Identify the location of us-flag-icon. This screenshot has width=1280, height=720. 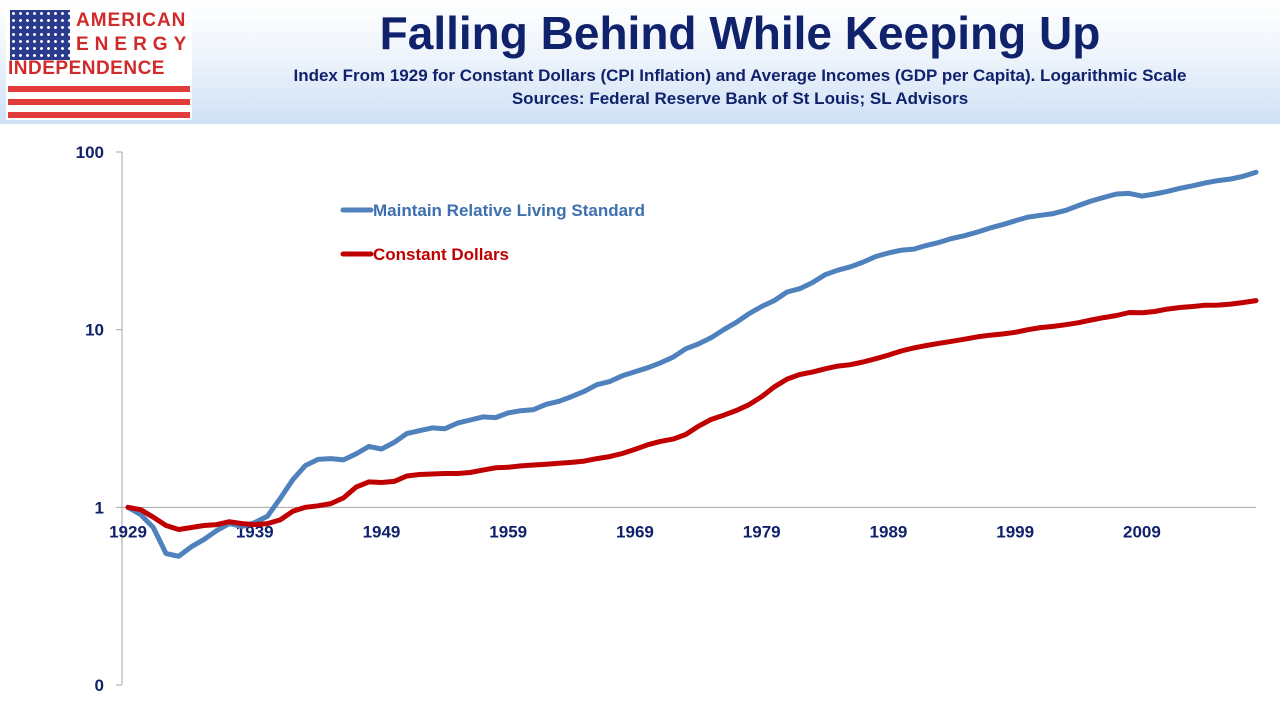
(40, 35).